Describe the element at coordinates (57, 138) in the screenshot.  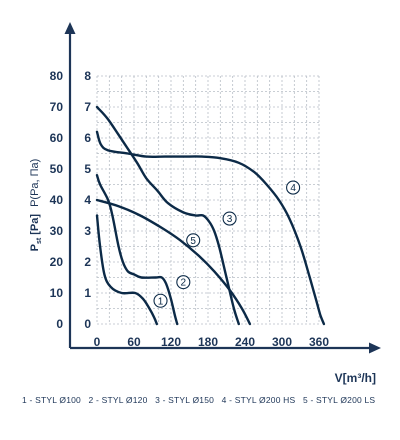
I see `y-tick-label-left: 60` at that location.